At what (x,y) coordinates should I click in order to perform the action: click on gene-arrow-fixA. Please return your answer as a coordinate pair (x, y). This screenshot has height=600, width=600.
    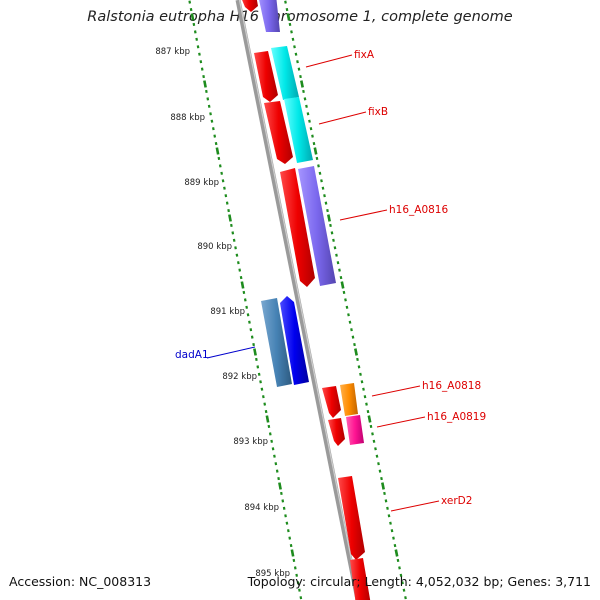
    Looking at the image, I should click on (285, 73).